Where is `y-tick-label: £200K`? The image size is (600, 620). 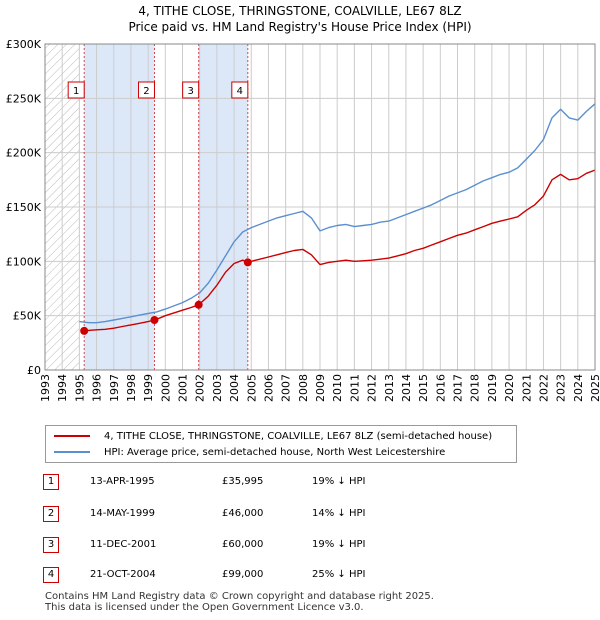
y-tick-label: £200K is located at coordinates (24, 153).